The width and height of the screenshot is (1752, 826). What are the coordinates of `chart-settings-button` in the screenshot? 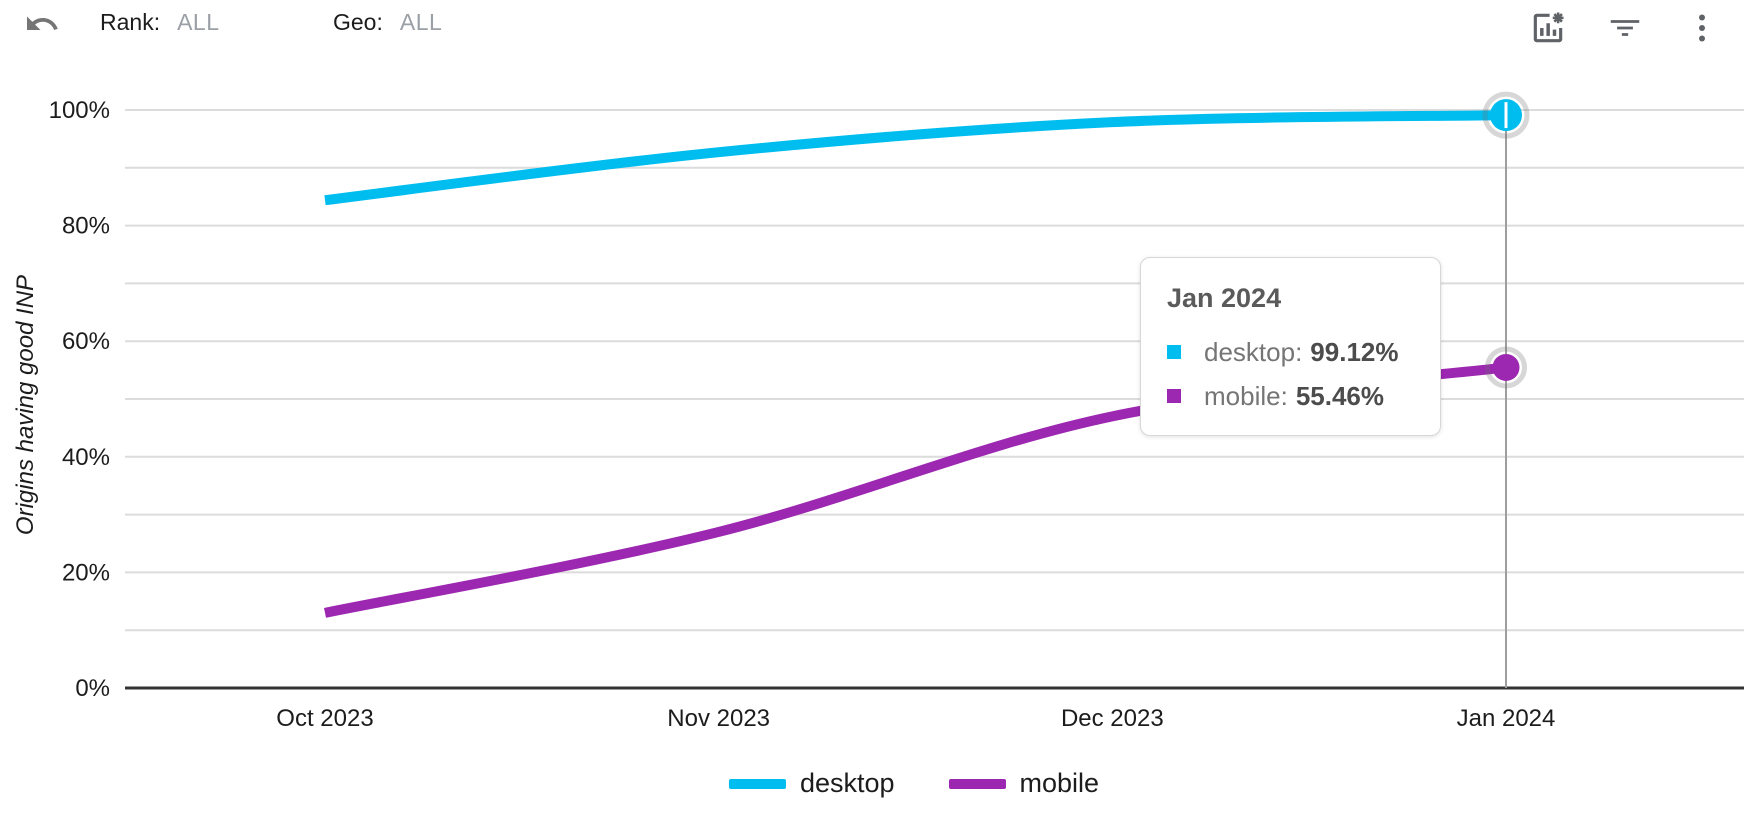 It's located at (1548, 28).